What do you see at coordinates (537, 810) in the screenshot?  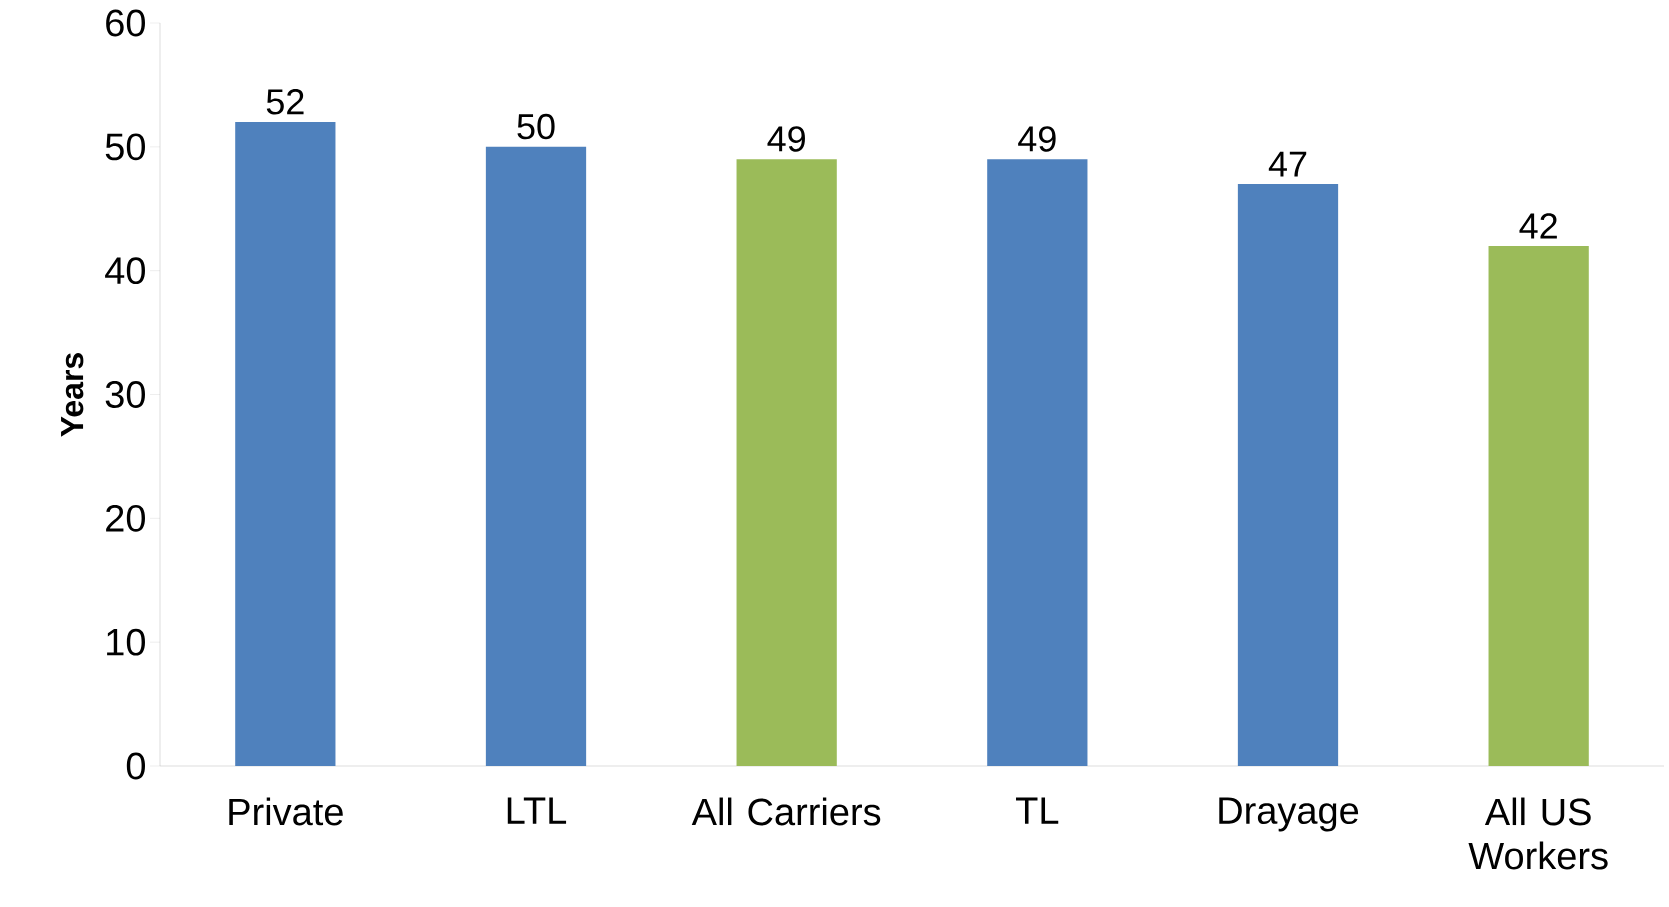 I see `x-tick-label: LTL` at bounding box center [537, 810].